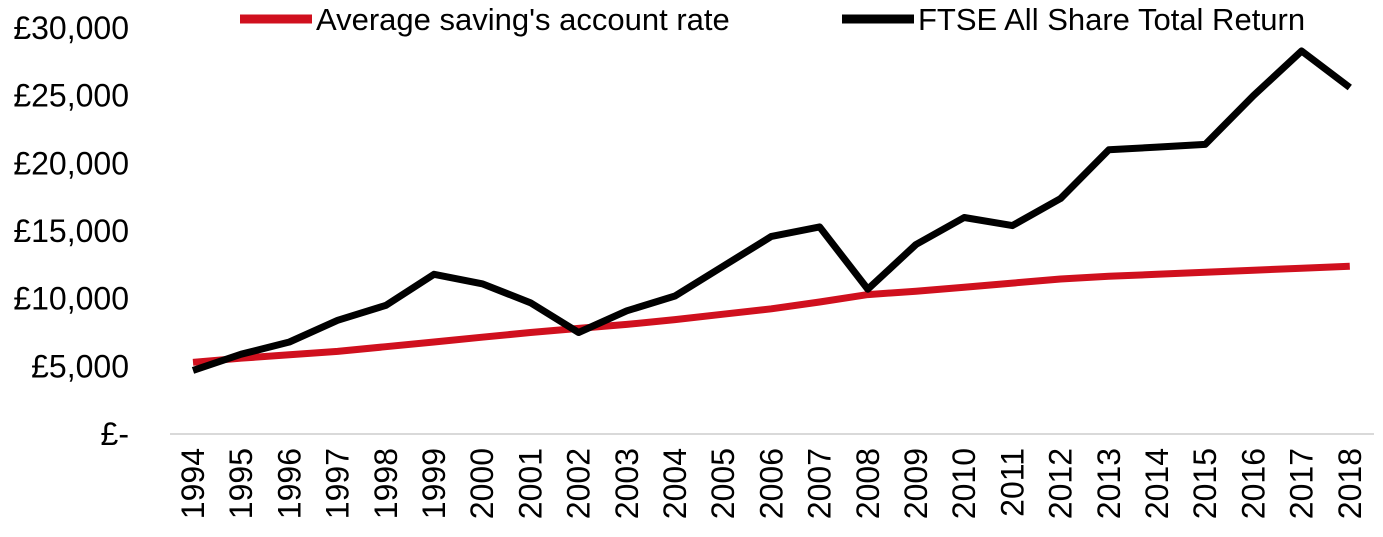 This screenshot has height=537, width=1383. I want to click on y-tick-label: £15,000, so click(71, 231).